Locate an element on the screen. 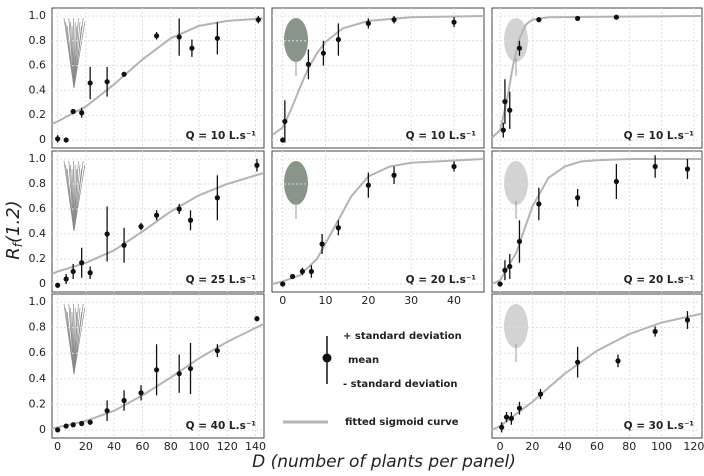 The height and width of the screenshot is (476, 704). legend-mean-icon is located at coordinates (327, 358).